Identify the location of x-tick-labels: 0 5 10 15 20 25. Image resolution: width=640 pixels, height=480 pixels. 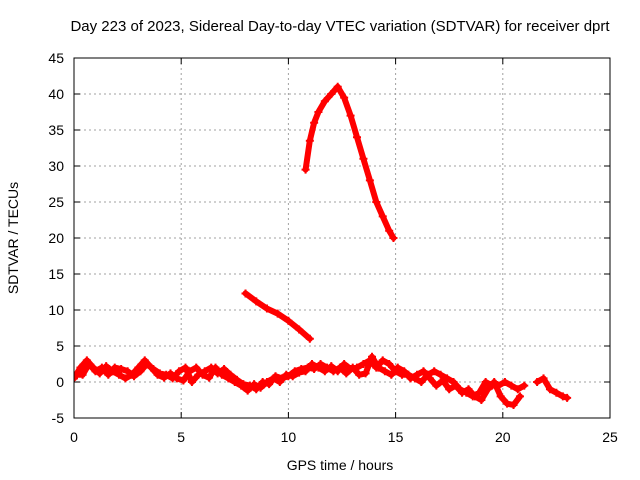
(344, 437).